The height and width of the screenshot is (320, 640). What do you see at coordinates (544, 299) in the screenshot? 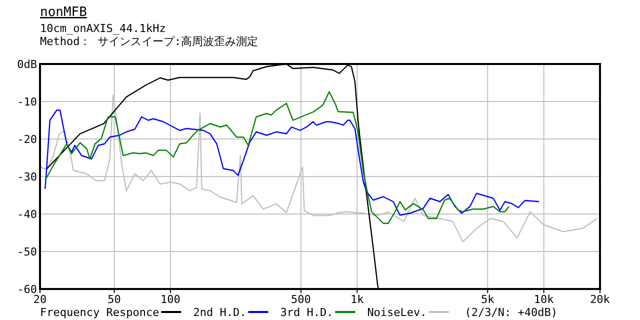
I see `x-tick-label: 10k` at bounding box center [544, 299].